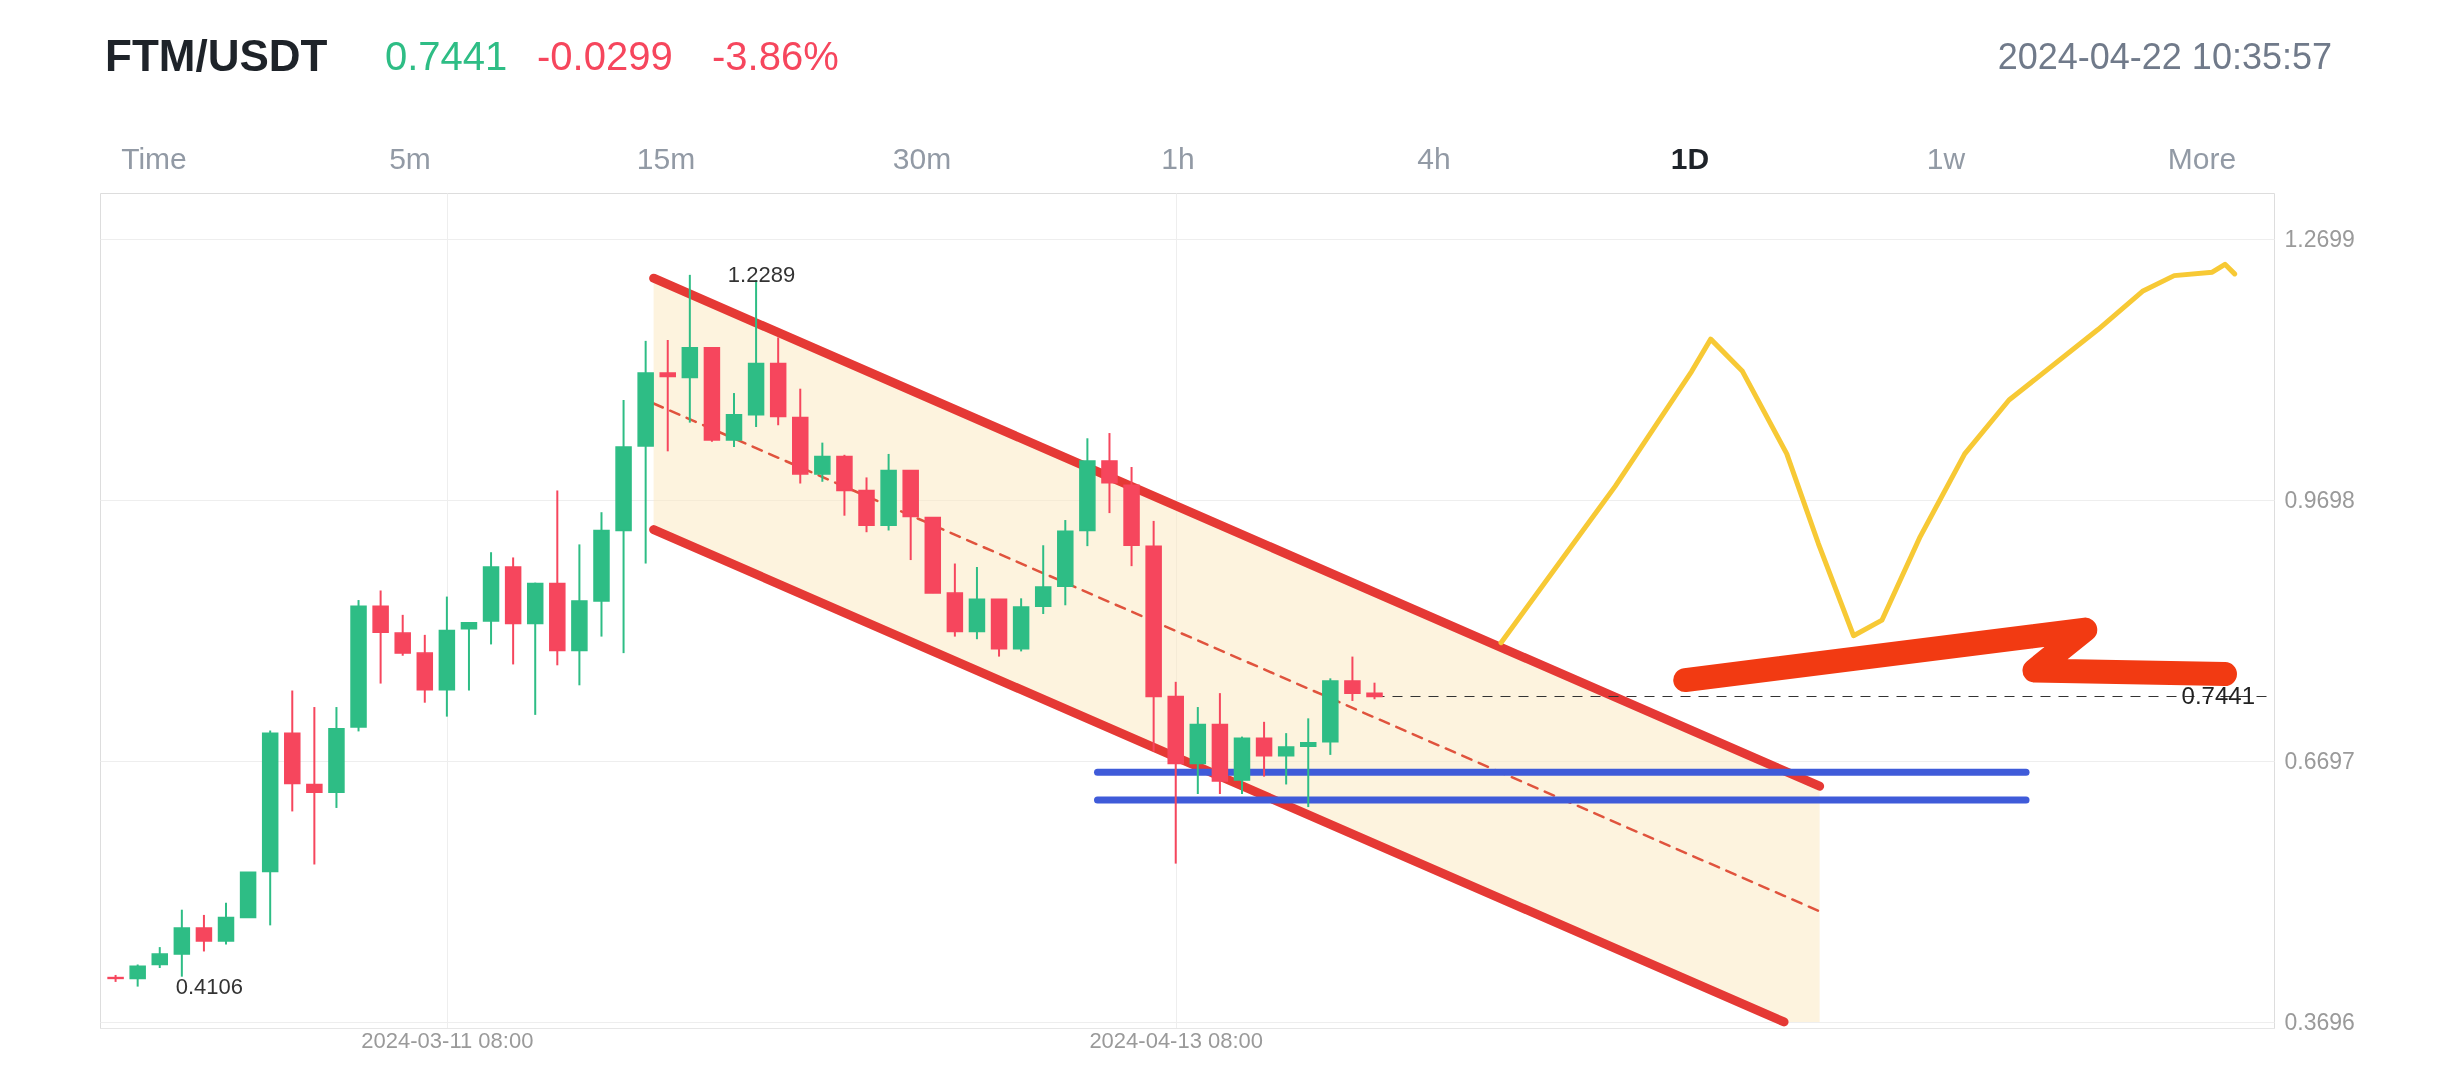 The image size is (2460, 1080). I want to click on text: 5m, so click(410, 158).